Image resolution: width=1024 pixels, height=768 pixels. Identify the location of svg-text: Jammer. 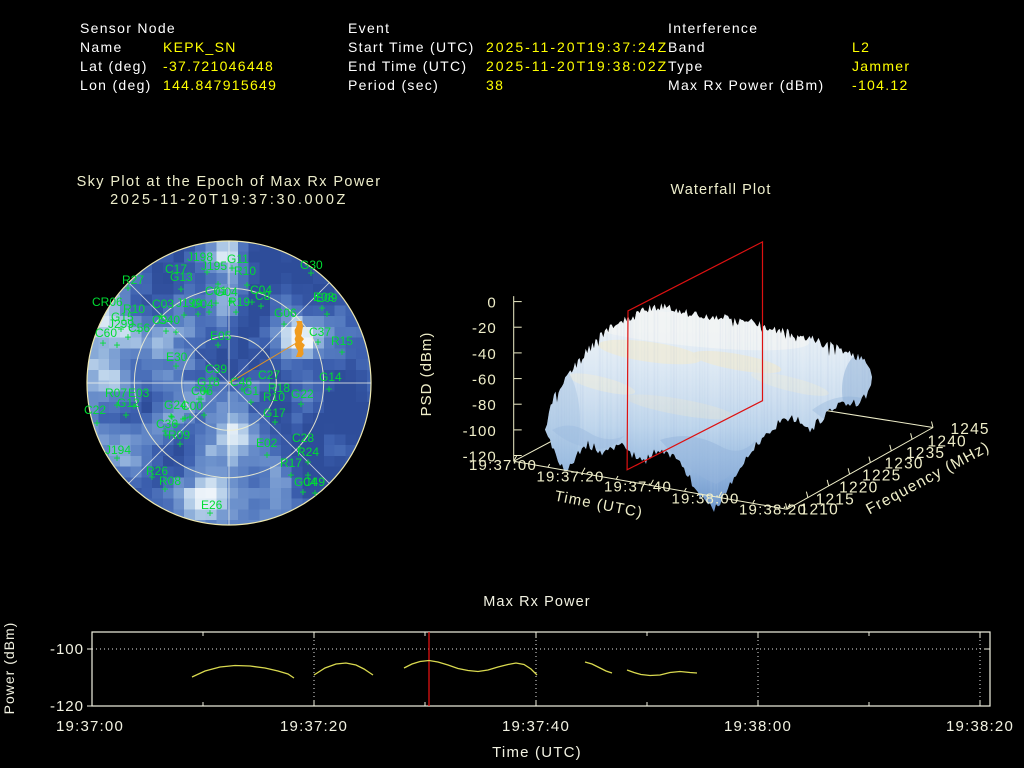
(881, 66).